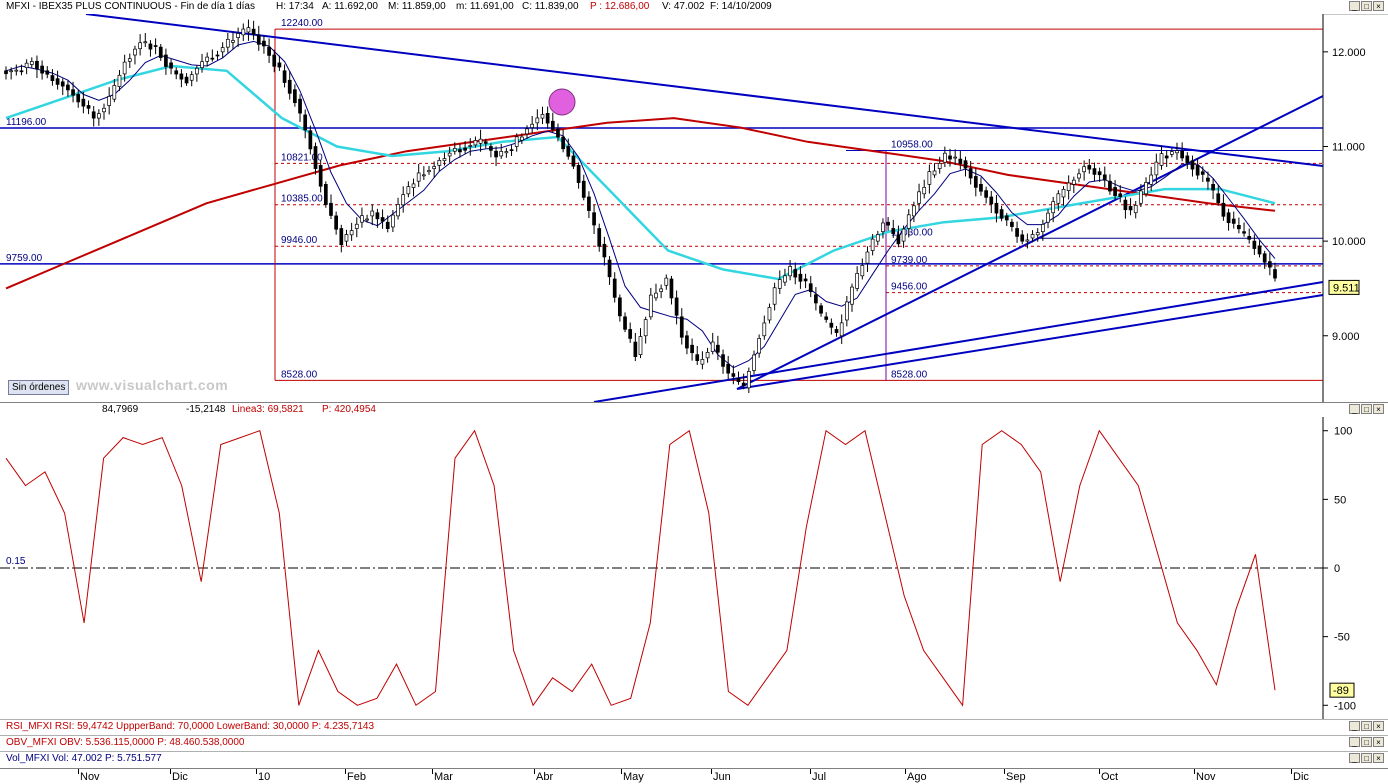 The width and height of the screenshot is (1388, 784). What do you see at coordinates (417, 6) in the screenshot?
I see `high-label: M: 11.859,00` at bounding box center [417, 6].